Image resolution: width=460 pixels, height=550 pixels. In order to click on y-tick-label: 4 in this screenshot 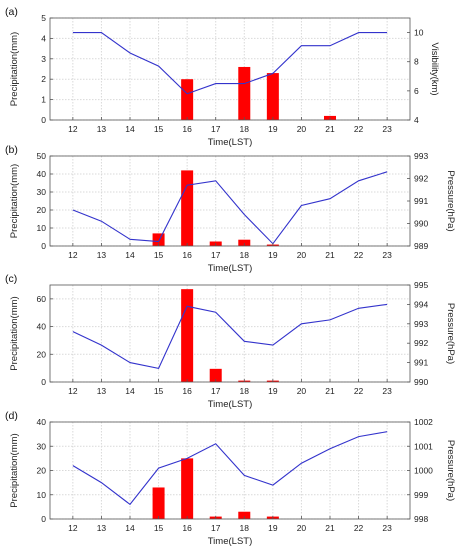, I will do `click(43, 38)`.